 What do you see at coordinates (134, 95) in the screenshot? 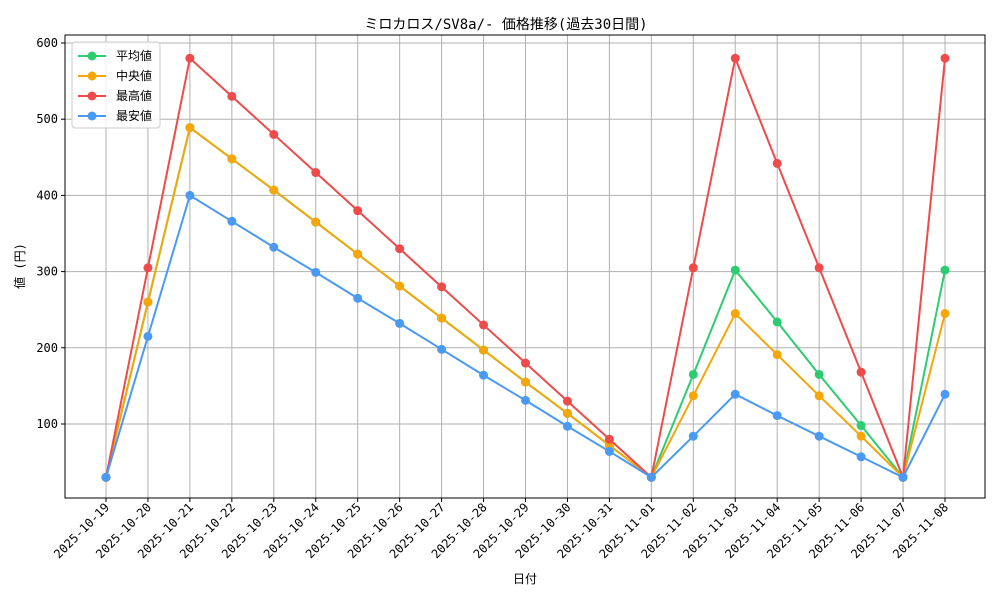
I see `legend-label: 最高値` at bounding box center [134, 95].